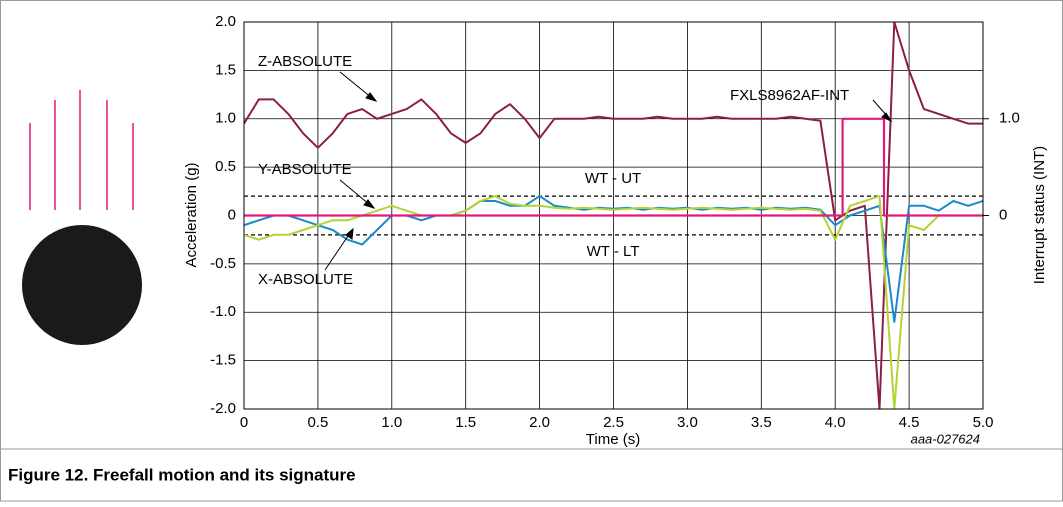  What do you see at coordinates (983, 422) in the screenshot?
I see `x-tick-label: 5.0` at bounding box center [983, 422].